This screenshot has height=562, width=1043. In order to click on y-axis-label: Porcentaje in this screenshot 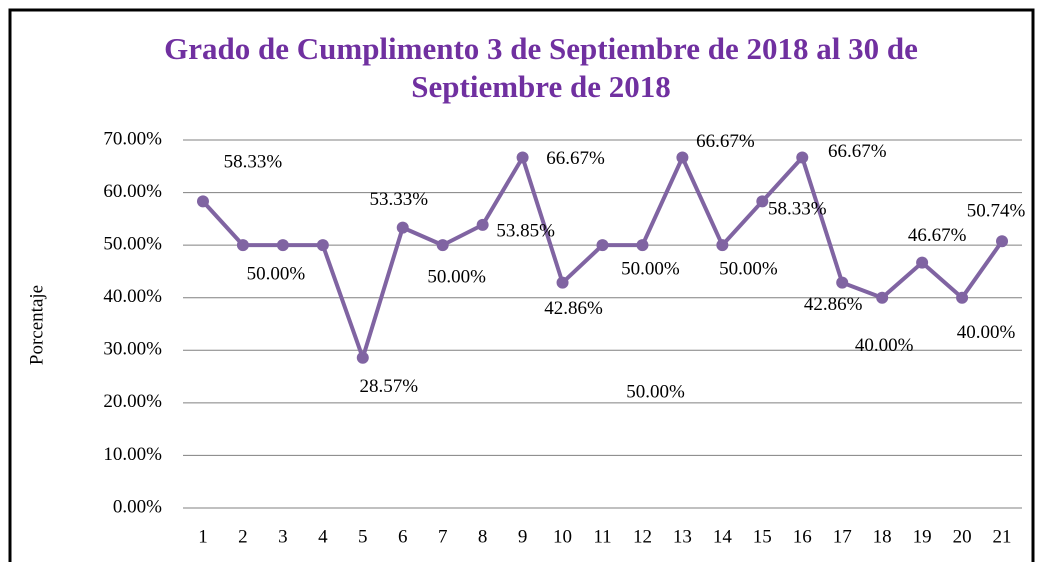, I will do `click(36, 325)`.